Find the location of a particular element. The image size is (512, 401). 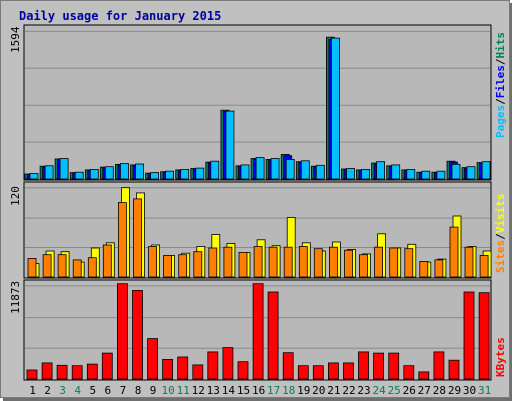

top-ymax-label: 1594 is located at coordinates (15, 39).